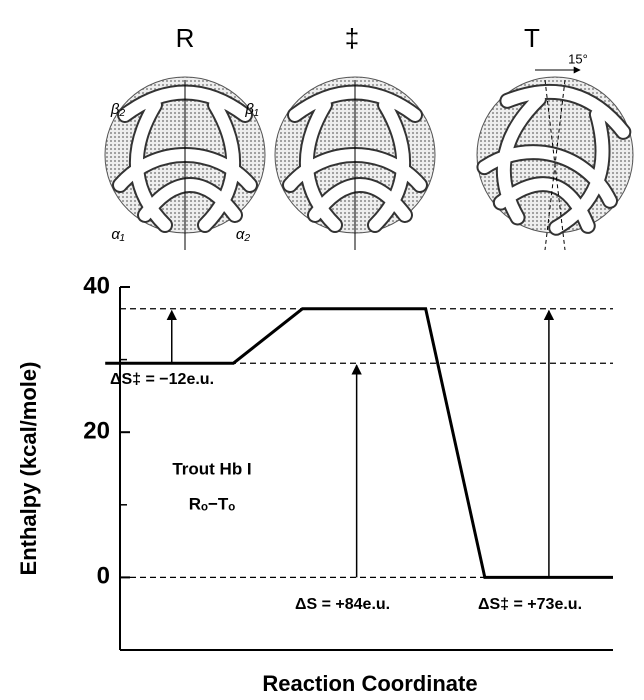  Describe the element at coordinates (369, 683) in the screenshot. I see `x-axis-label: Reaction Coordinate` at that location.